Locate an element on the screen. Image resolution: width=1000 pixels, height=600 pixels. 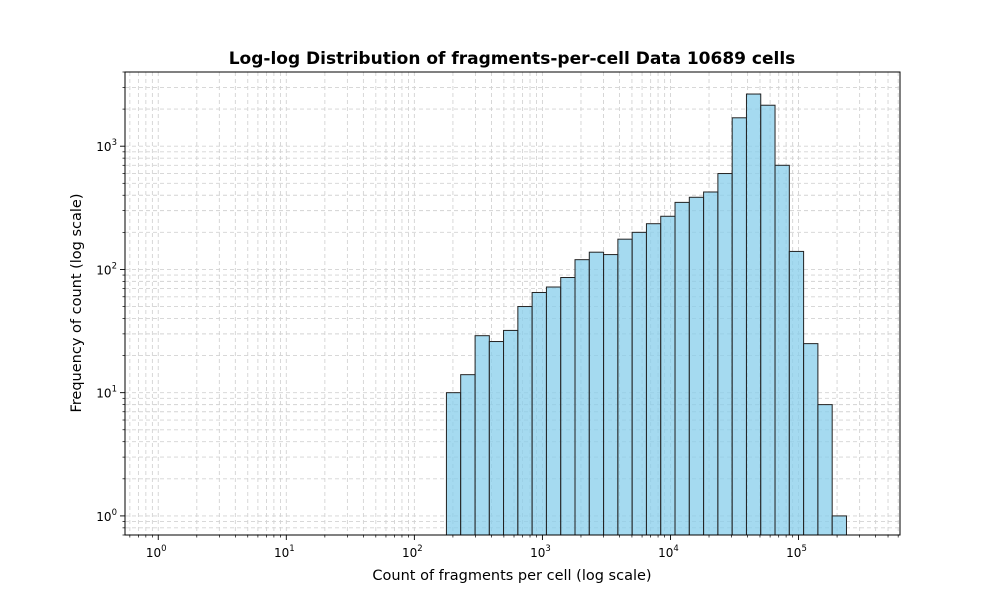
x-tick-label: 10⁰ is located at coordinates (156, 552).